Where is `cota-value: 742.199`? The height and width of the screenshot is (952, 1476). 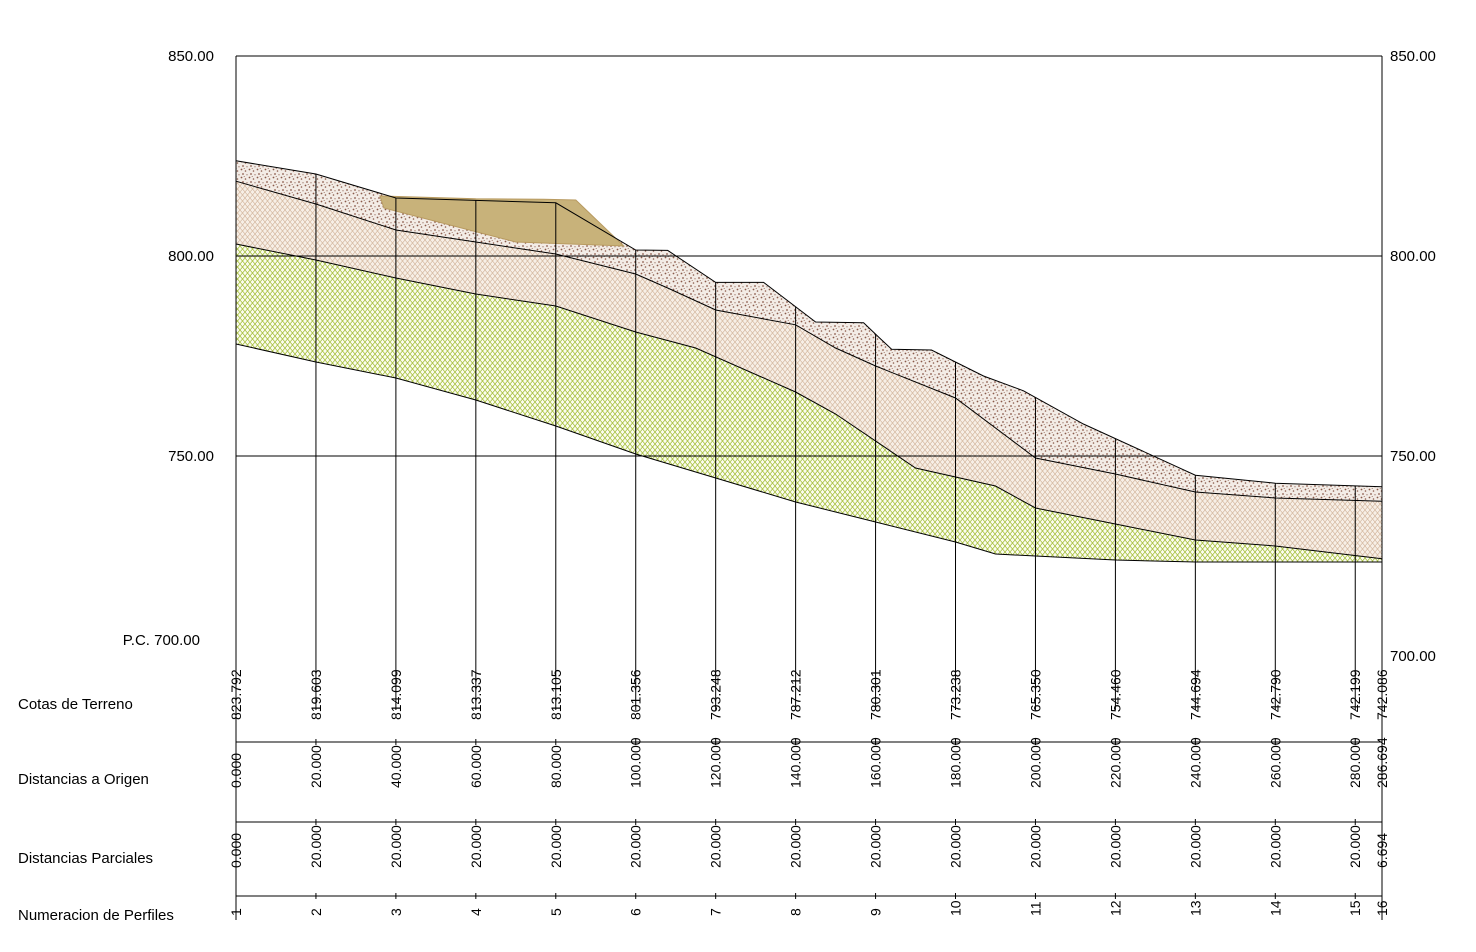 cota-value: 742.199 is located at coordinates (1355, 694).